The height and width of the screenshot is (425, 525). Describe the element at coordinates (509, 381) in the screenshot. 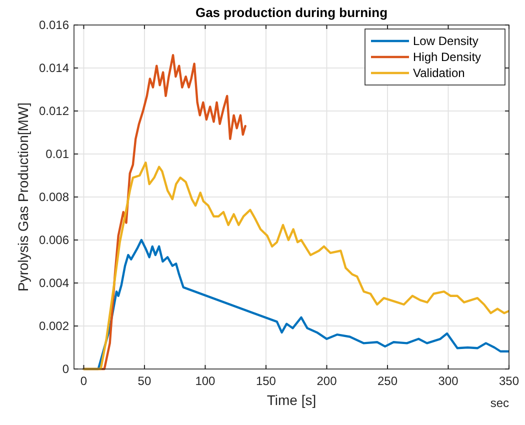

I see `x-tick-label: 350` at that location.